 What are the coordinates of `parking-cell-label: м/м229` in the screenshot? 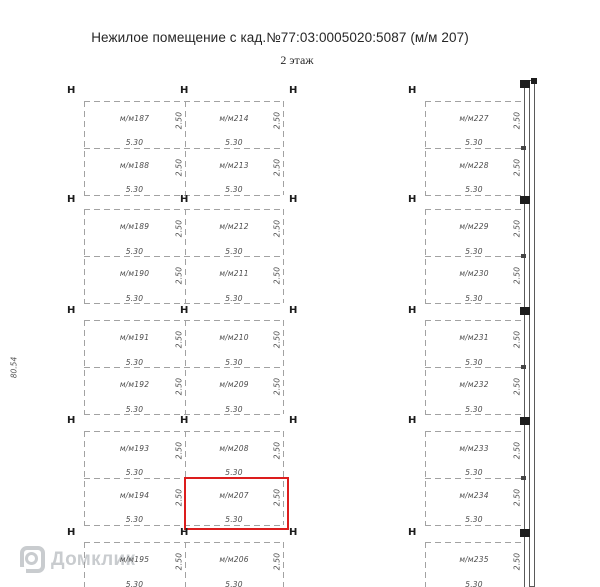 It's located at (474, 226).